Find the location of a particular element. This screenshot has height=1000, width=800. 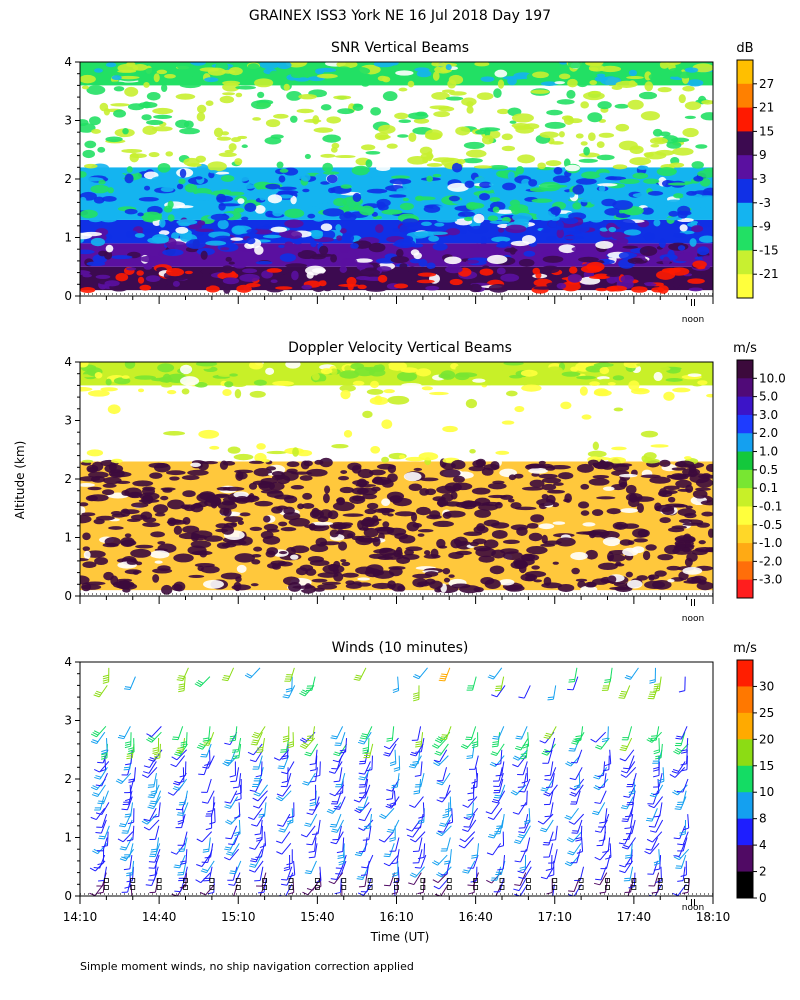

colorbar-swatch is located at coordinates (745, 262).